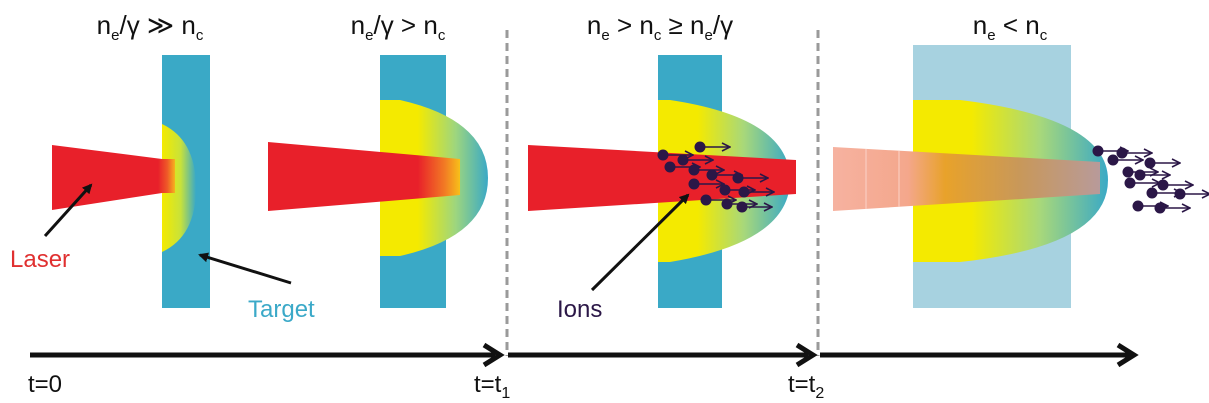 Image resolution: width=1209 pixels, height=403 pixels. Describe the element at coordinates (281, 309) in the screenshot. I see `target-label: Target` at that location.